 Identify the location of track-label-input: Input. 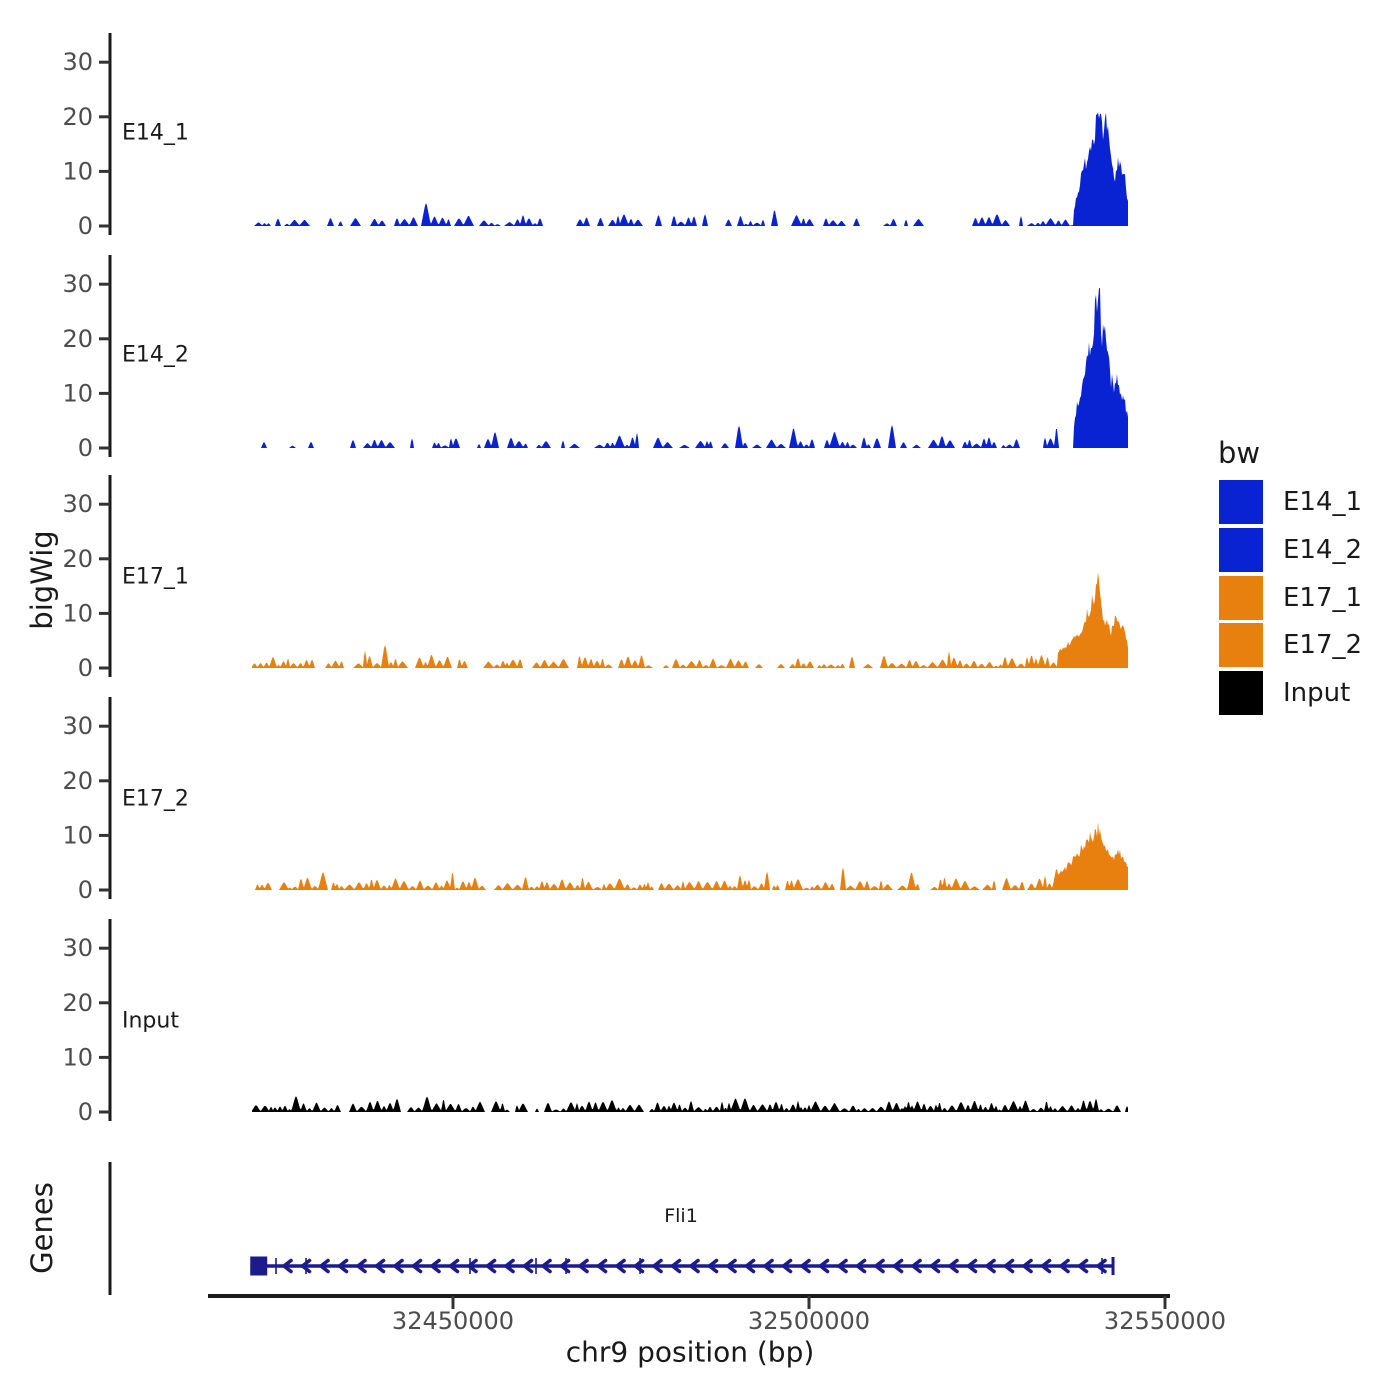
(150, 1021).